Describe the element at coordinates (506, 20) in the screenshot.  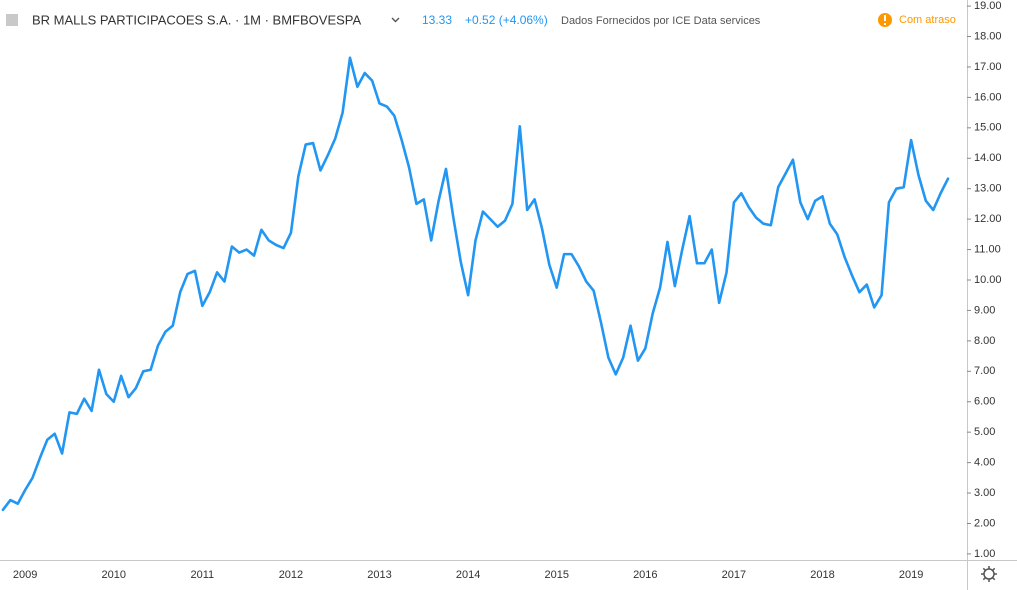
I see `price-change: +0.52 (+4.06%)` at that location.